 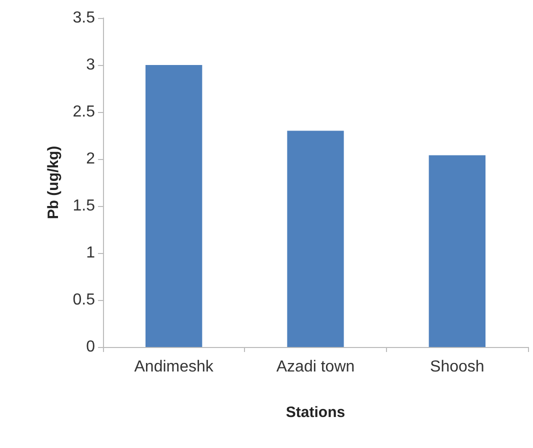 What do you see at coordinates (91, 159) in the screenshot?
I see `y-tick-label: 2` at bounding box center [91, 159].